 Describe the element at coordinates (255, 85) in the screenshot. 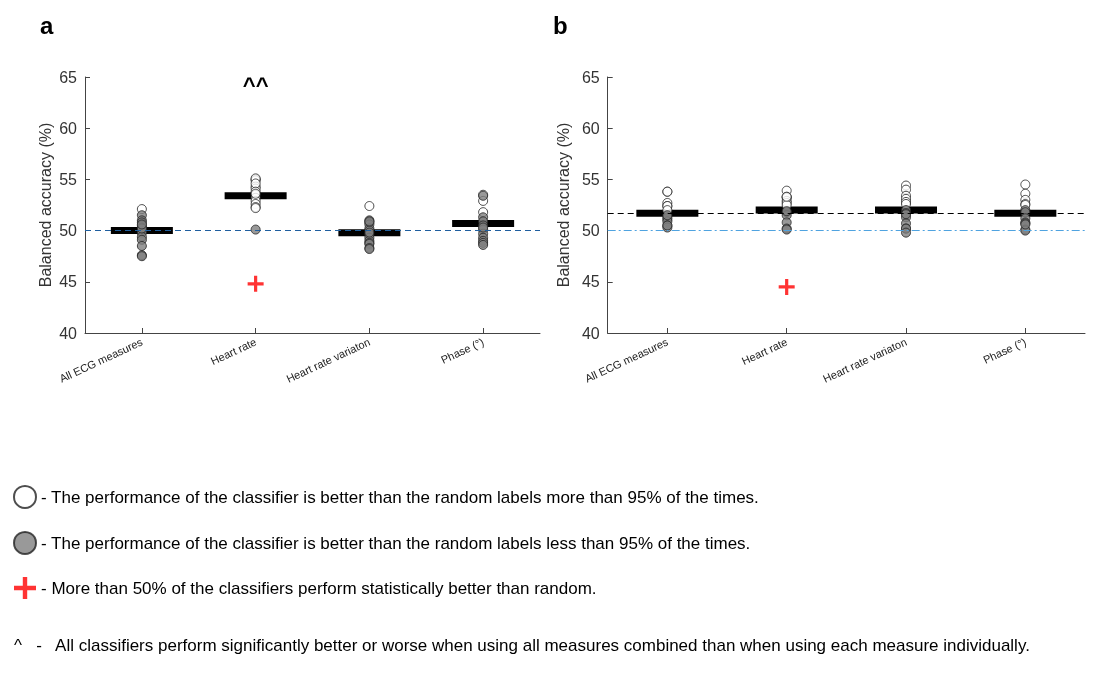

I see `annotation: ^^` at that location.